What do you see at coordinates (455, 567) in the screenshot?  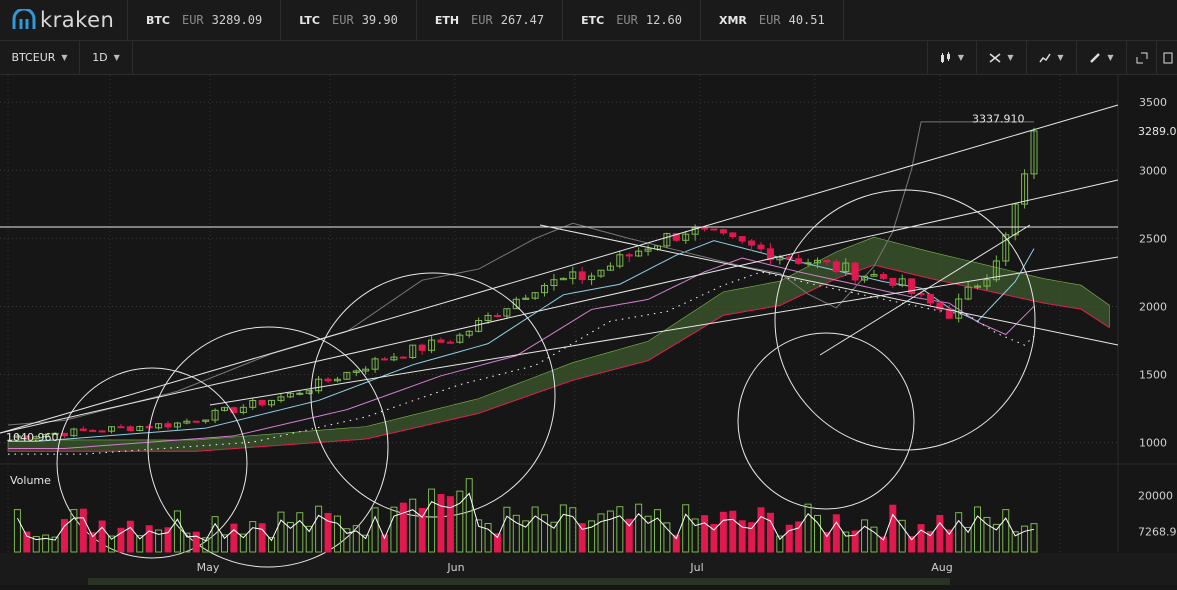 I see `month-label: Jun` at bounding box center [455, 567].